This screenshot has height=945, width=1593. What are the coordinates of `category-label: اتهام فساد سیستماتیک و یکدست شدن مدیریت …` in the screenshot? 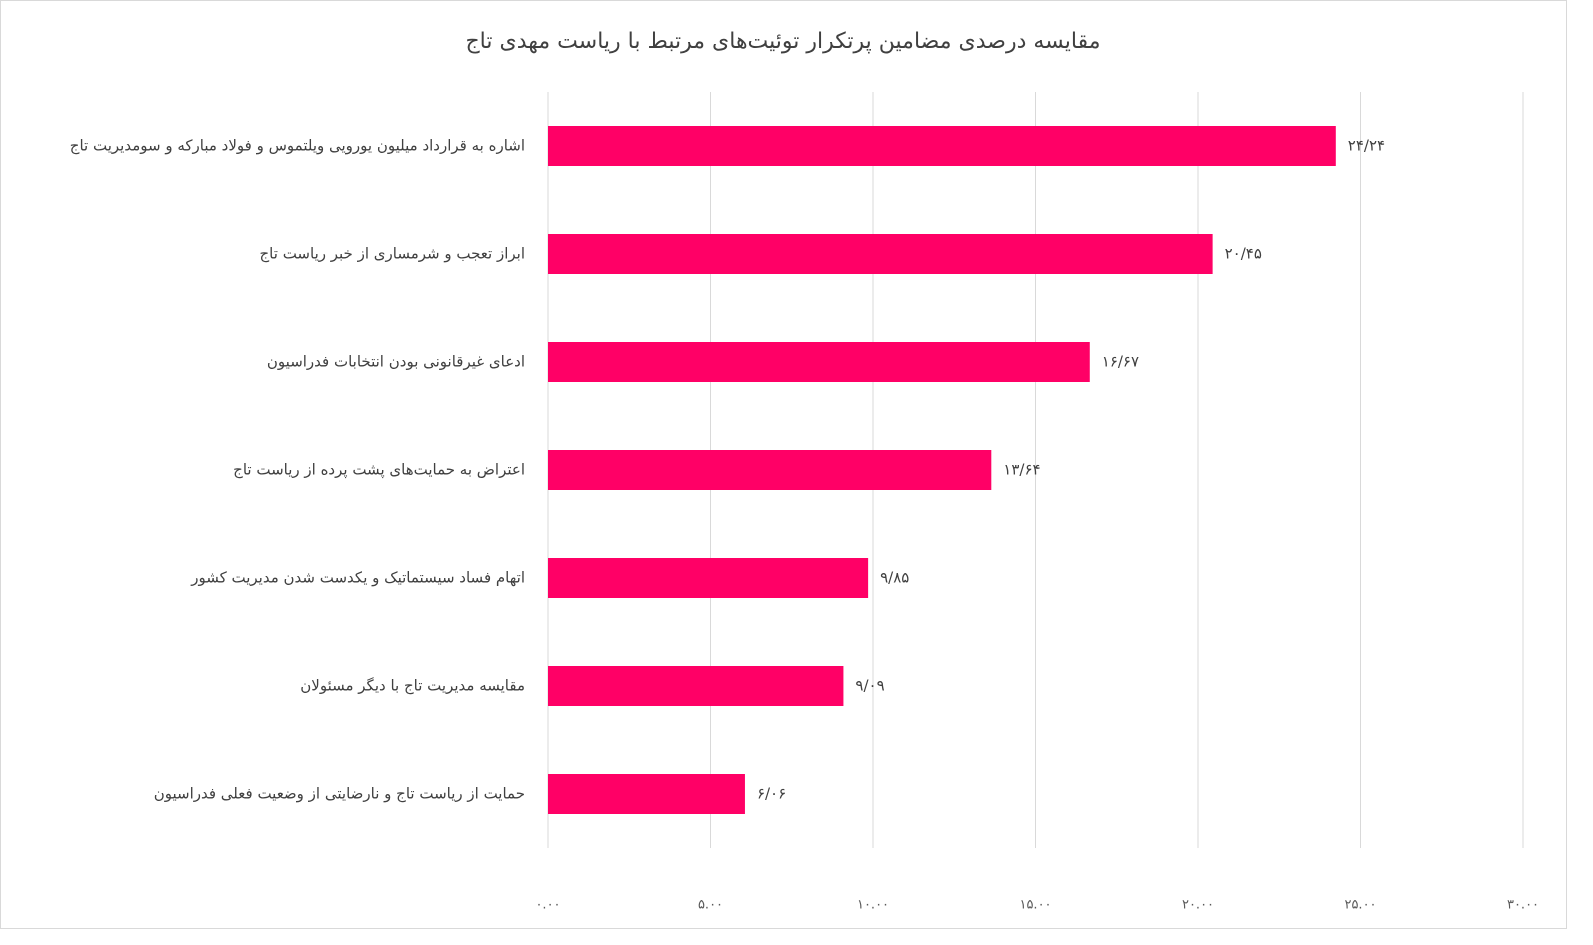 It's located at (357, 578).